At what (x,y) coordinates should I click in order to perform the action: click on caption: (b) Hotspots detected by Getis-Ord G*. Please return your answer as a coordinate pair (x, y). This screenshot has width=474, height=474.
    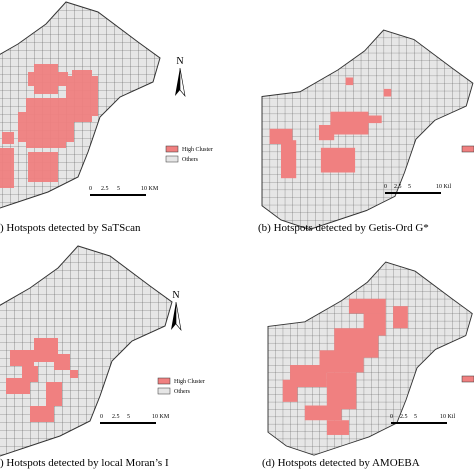
    Looking at the image, I should click on (343, 228).